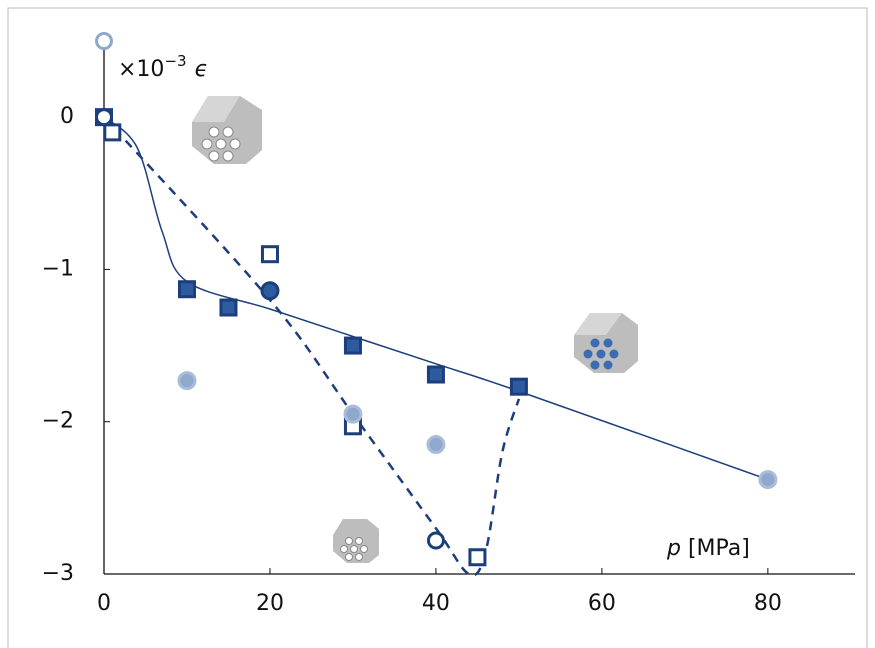  I want to click on x-tick-label: 60, so click(602, 603).